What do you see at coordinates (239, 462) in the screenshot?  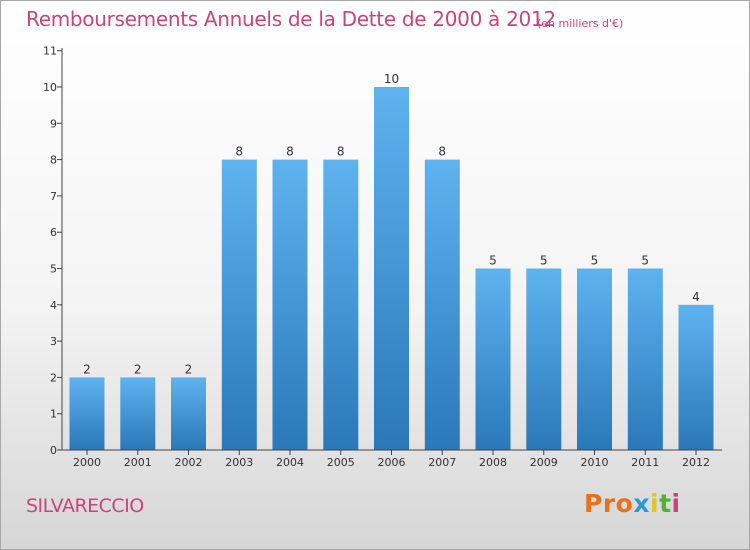 I see `x-tick-label-2003: 2003` at bounding box center [239, 462].